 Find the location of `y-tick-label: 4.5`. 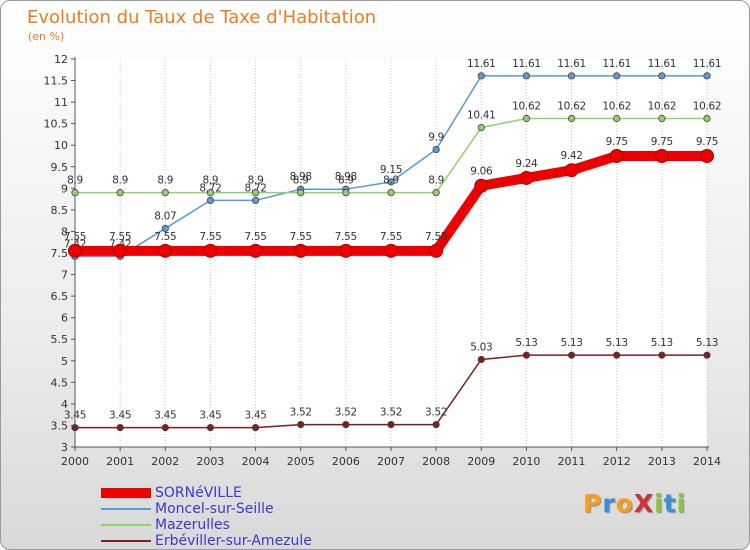

y-tick-label: 4.5 is located at coordinates (60, 382).